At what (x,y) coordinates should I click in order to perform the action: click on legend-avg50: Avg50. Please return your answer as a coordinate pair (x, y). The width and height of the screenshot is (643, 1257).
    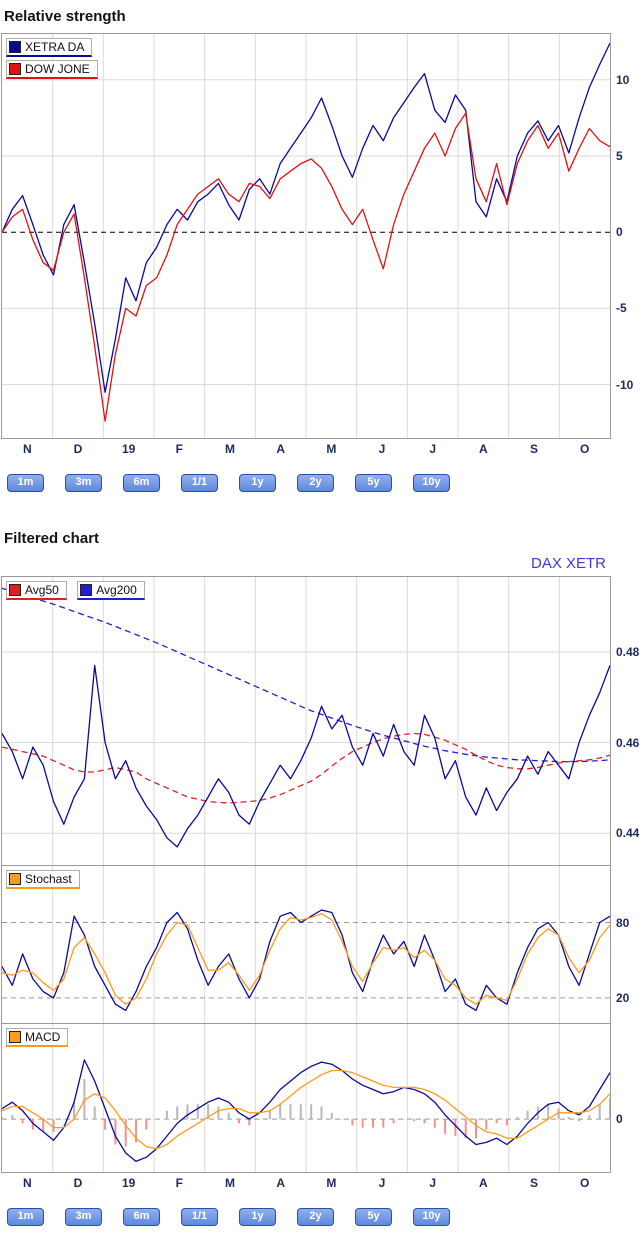
    Looking at the image, I should click on (36, 590).